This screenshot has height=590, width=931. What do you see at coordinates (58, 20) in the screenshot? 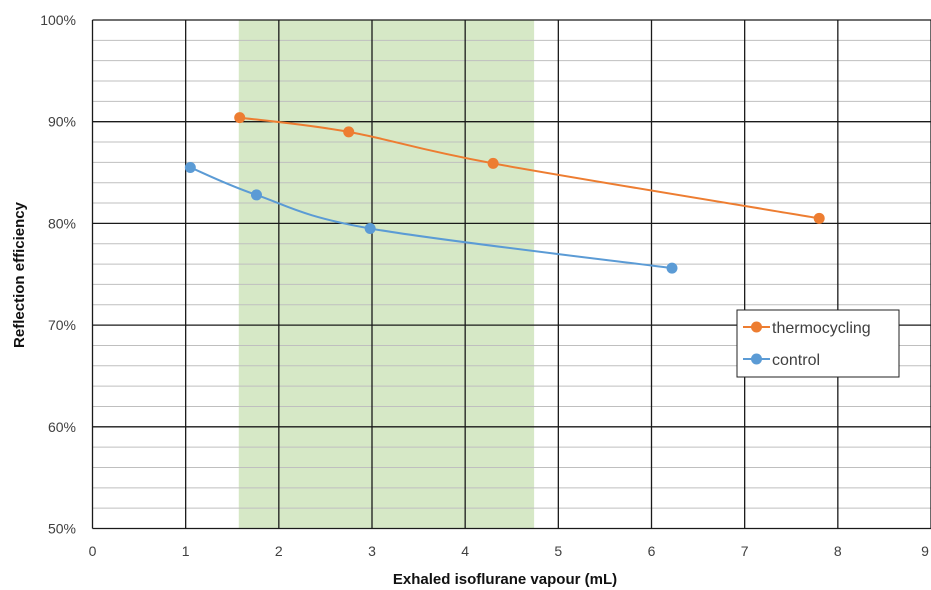
I see `y-tick-label: 100%` at bounding box center [58, 20].